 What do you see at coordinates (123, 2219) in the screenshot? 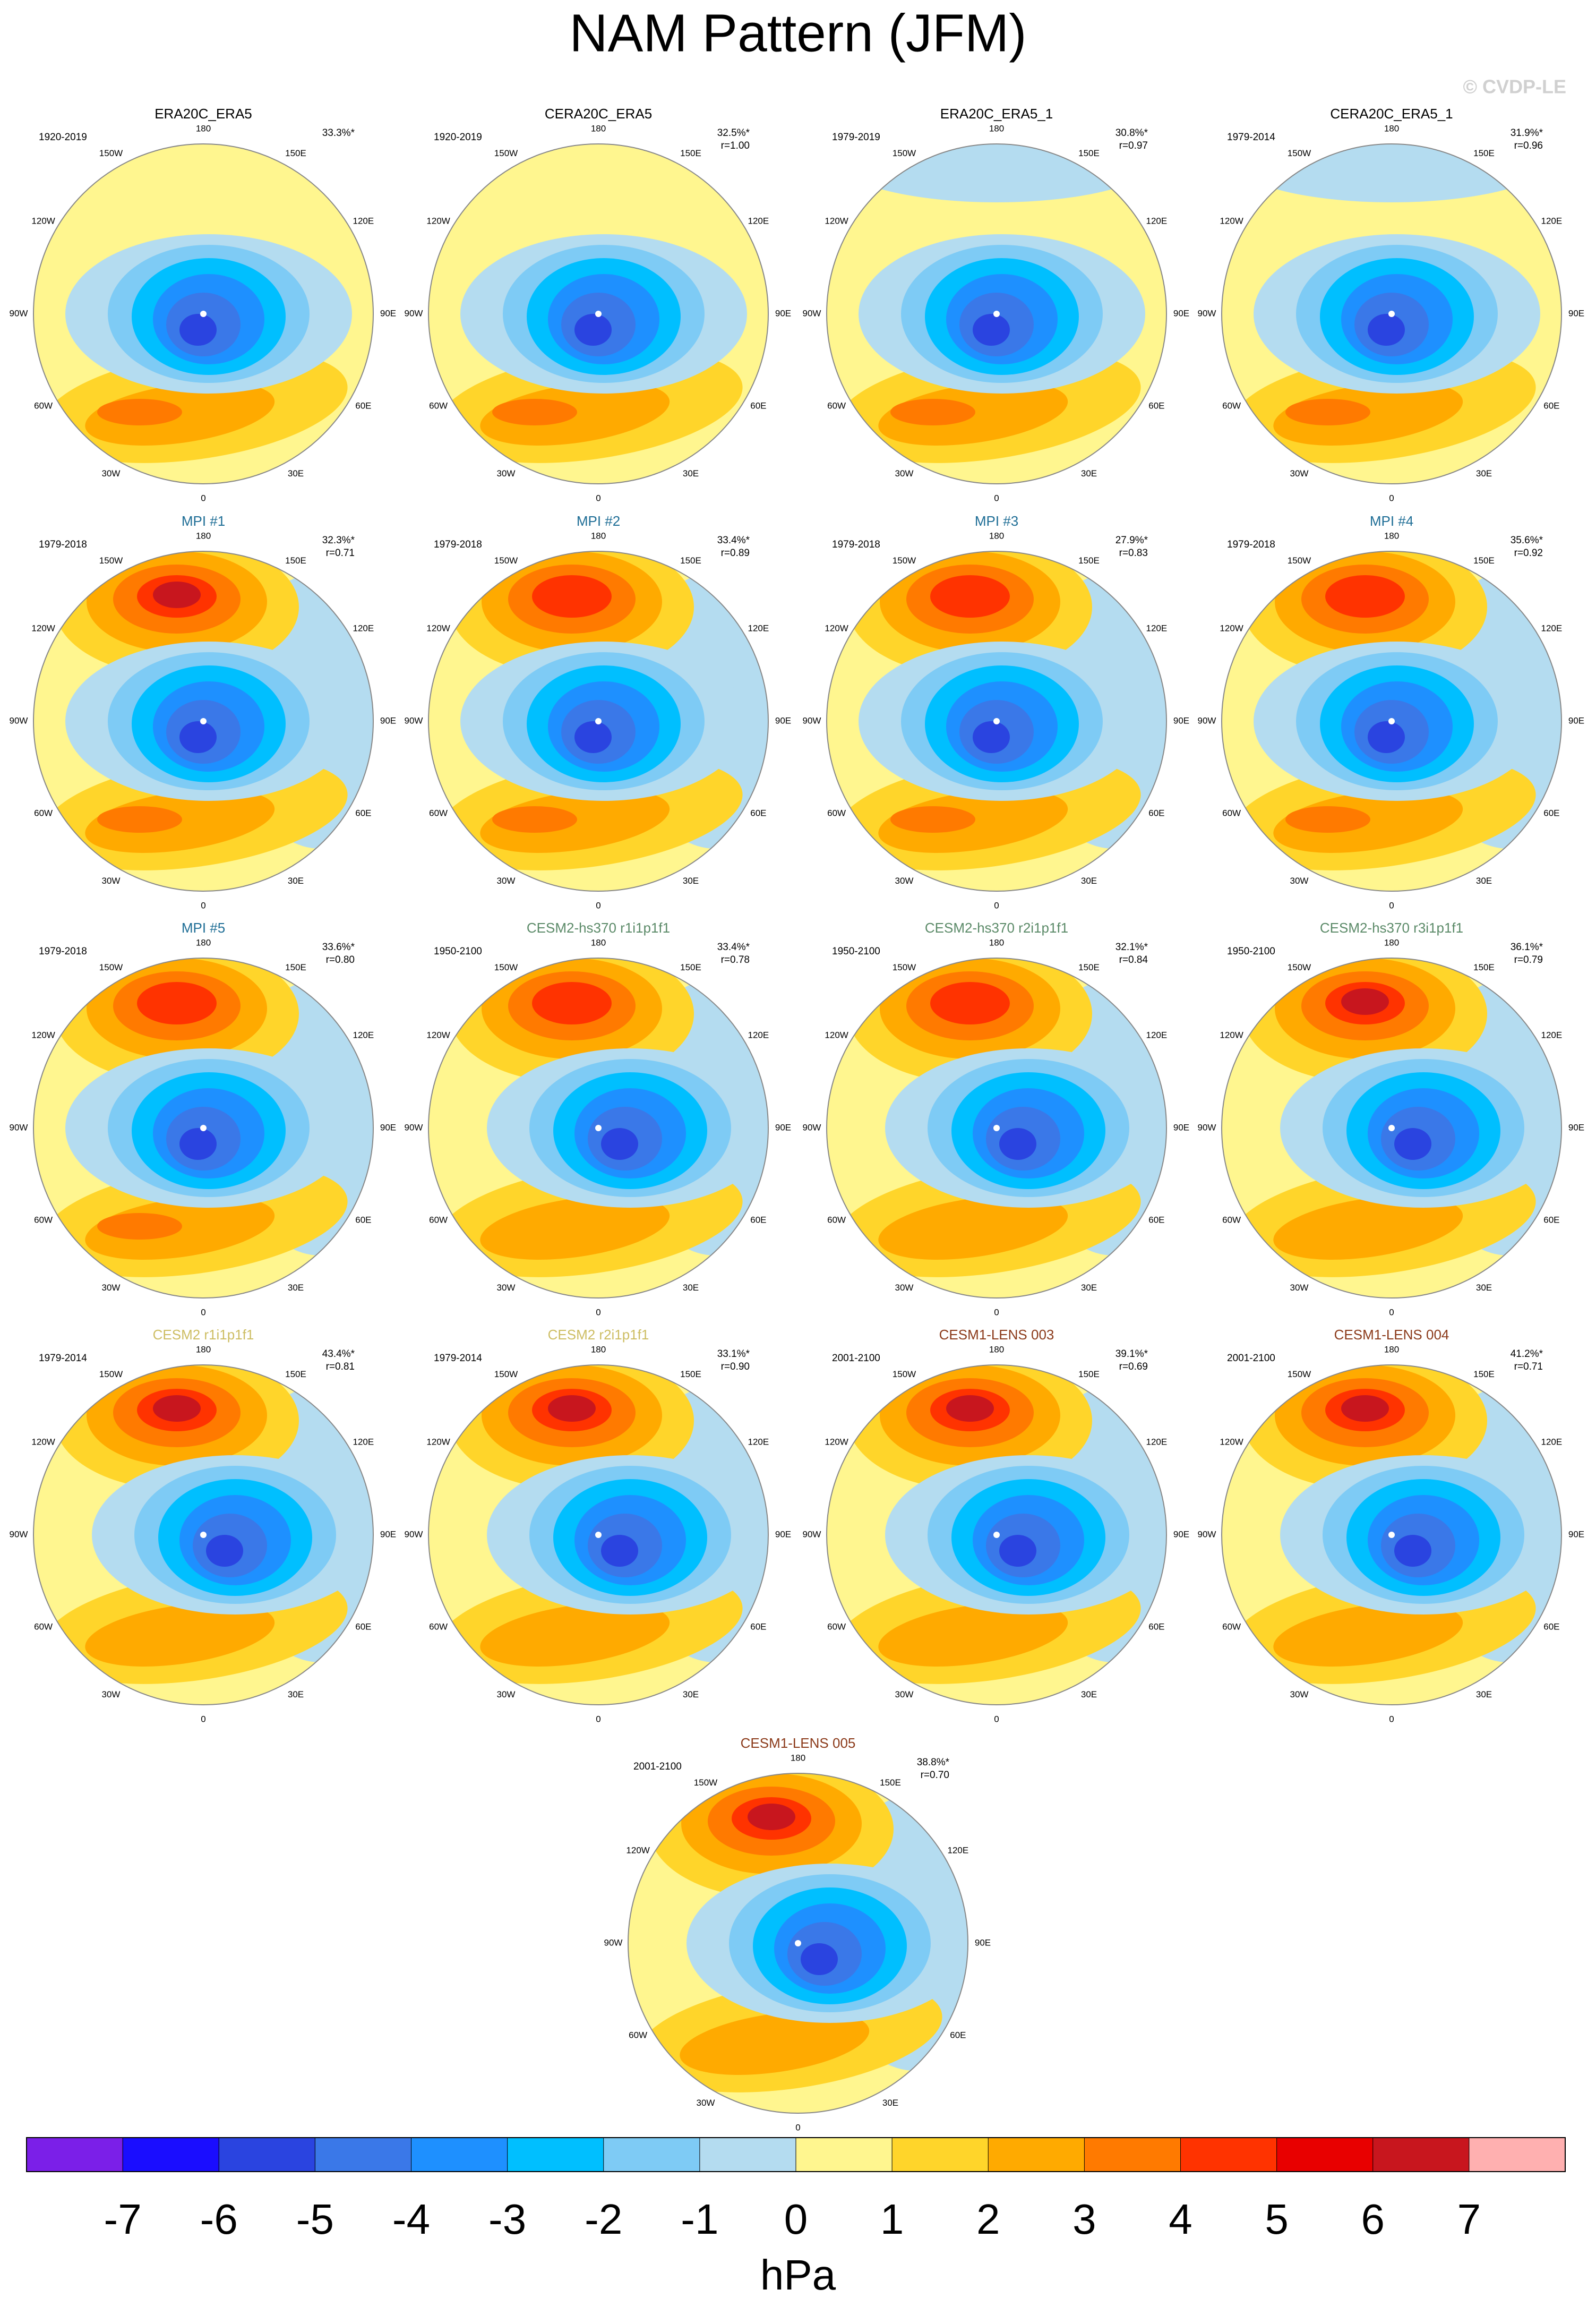
I see `colorbar-tick-label: -7` at bounding box center [123, 2219].